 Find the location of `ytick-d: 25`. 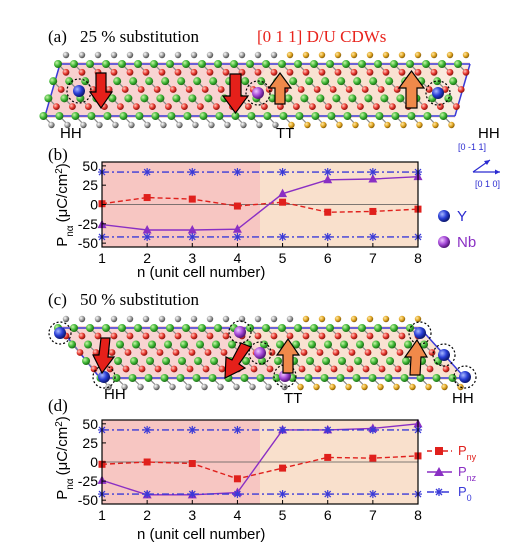

ytick-d: 25 is located at coordinates (90, 443).